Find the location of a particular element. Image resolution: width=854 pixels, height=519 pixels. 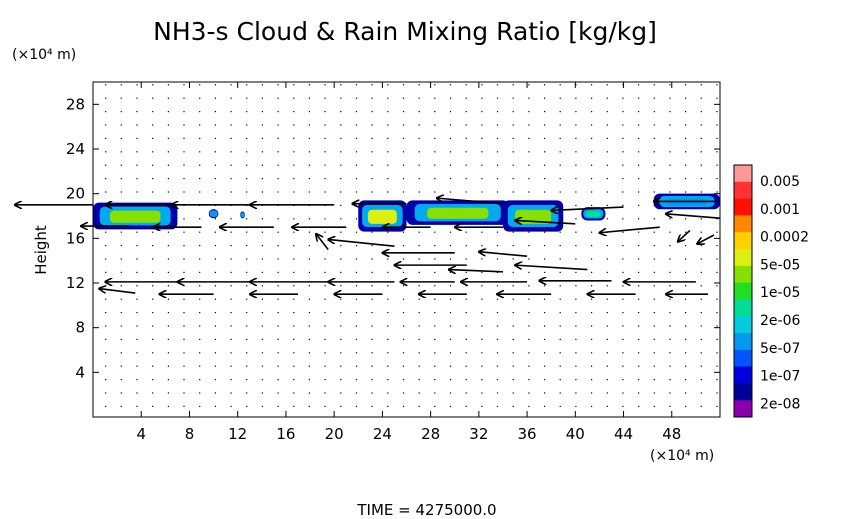

cloud-region-core is located at coordinates (213, 213).